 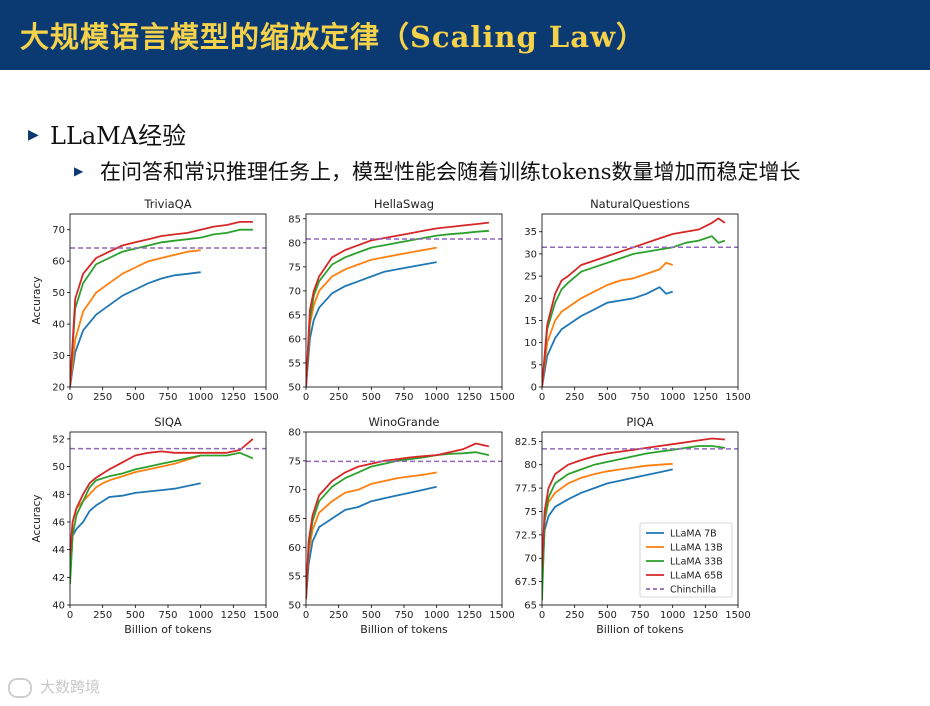 I want to click on y-tick-label: 25, so click(x=530, y=277).